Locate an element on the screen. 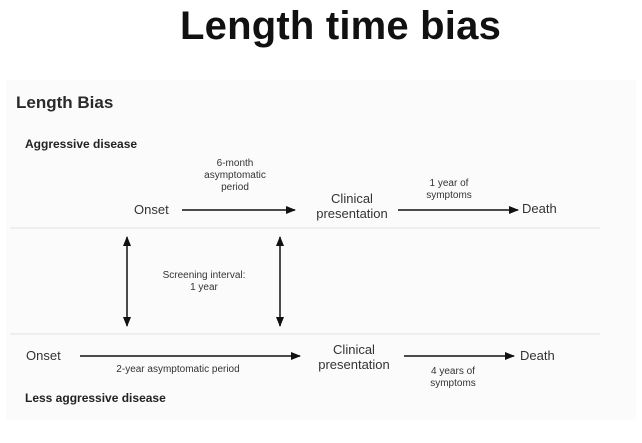 The height and width of the screenshot is (443, 642). less-aggressive-asymptomatic-label: 2-year asymptomatic period is located at coordinates (178, 369).